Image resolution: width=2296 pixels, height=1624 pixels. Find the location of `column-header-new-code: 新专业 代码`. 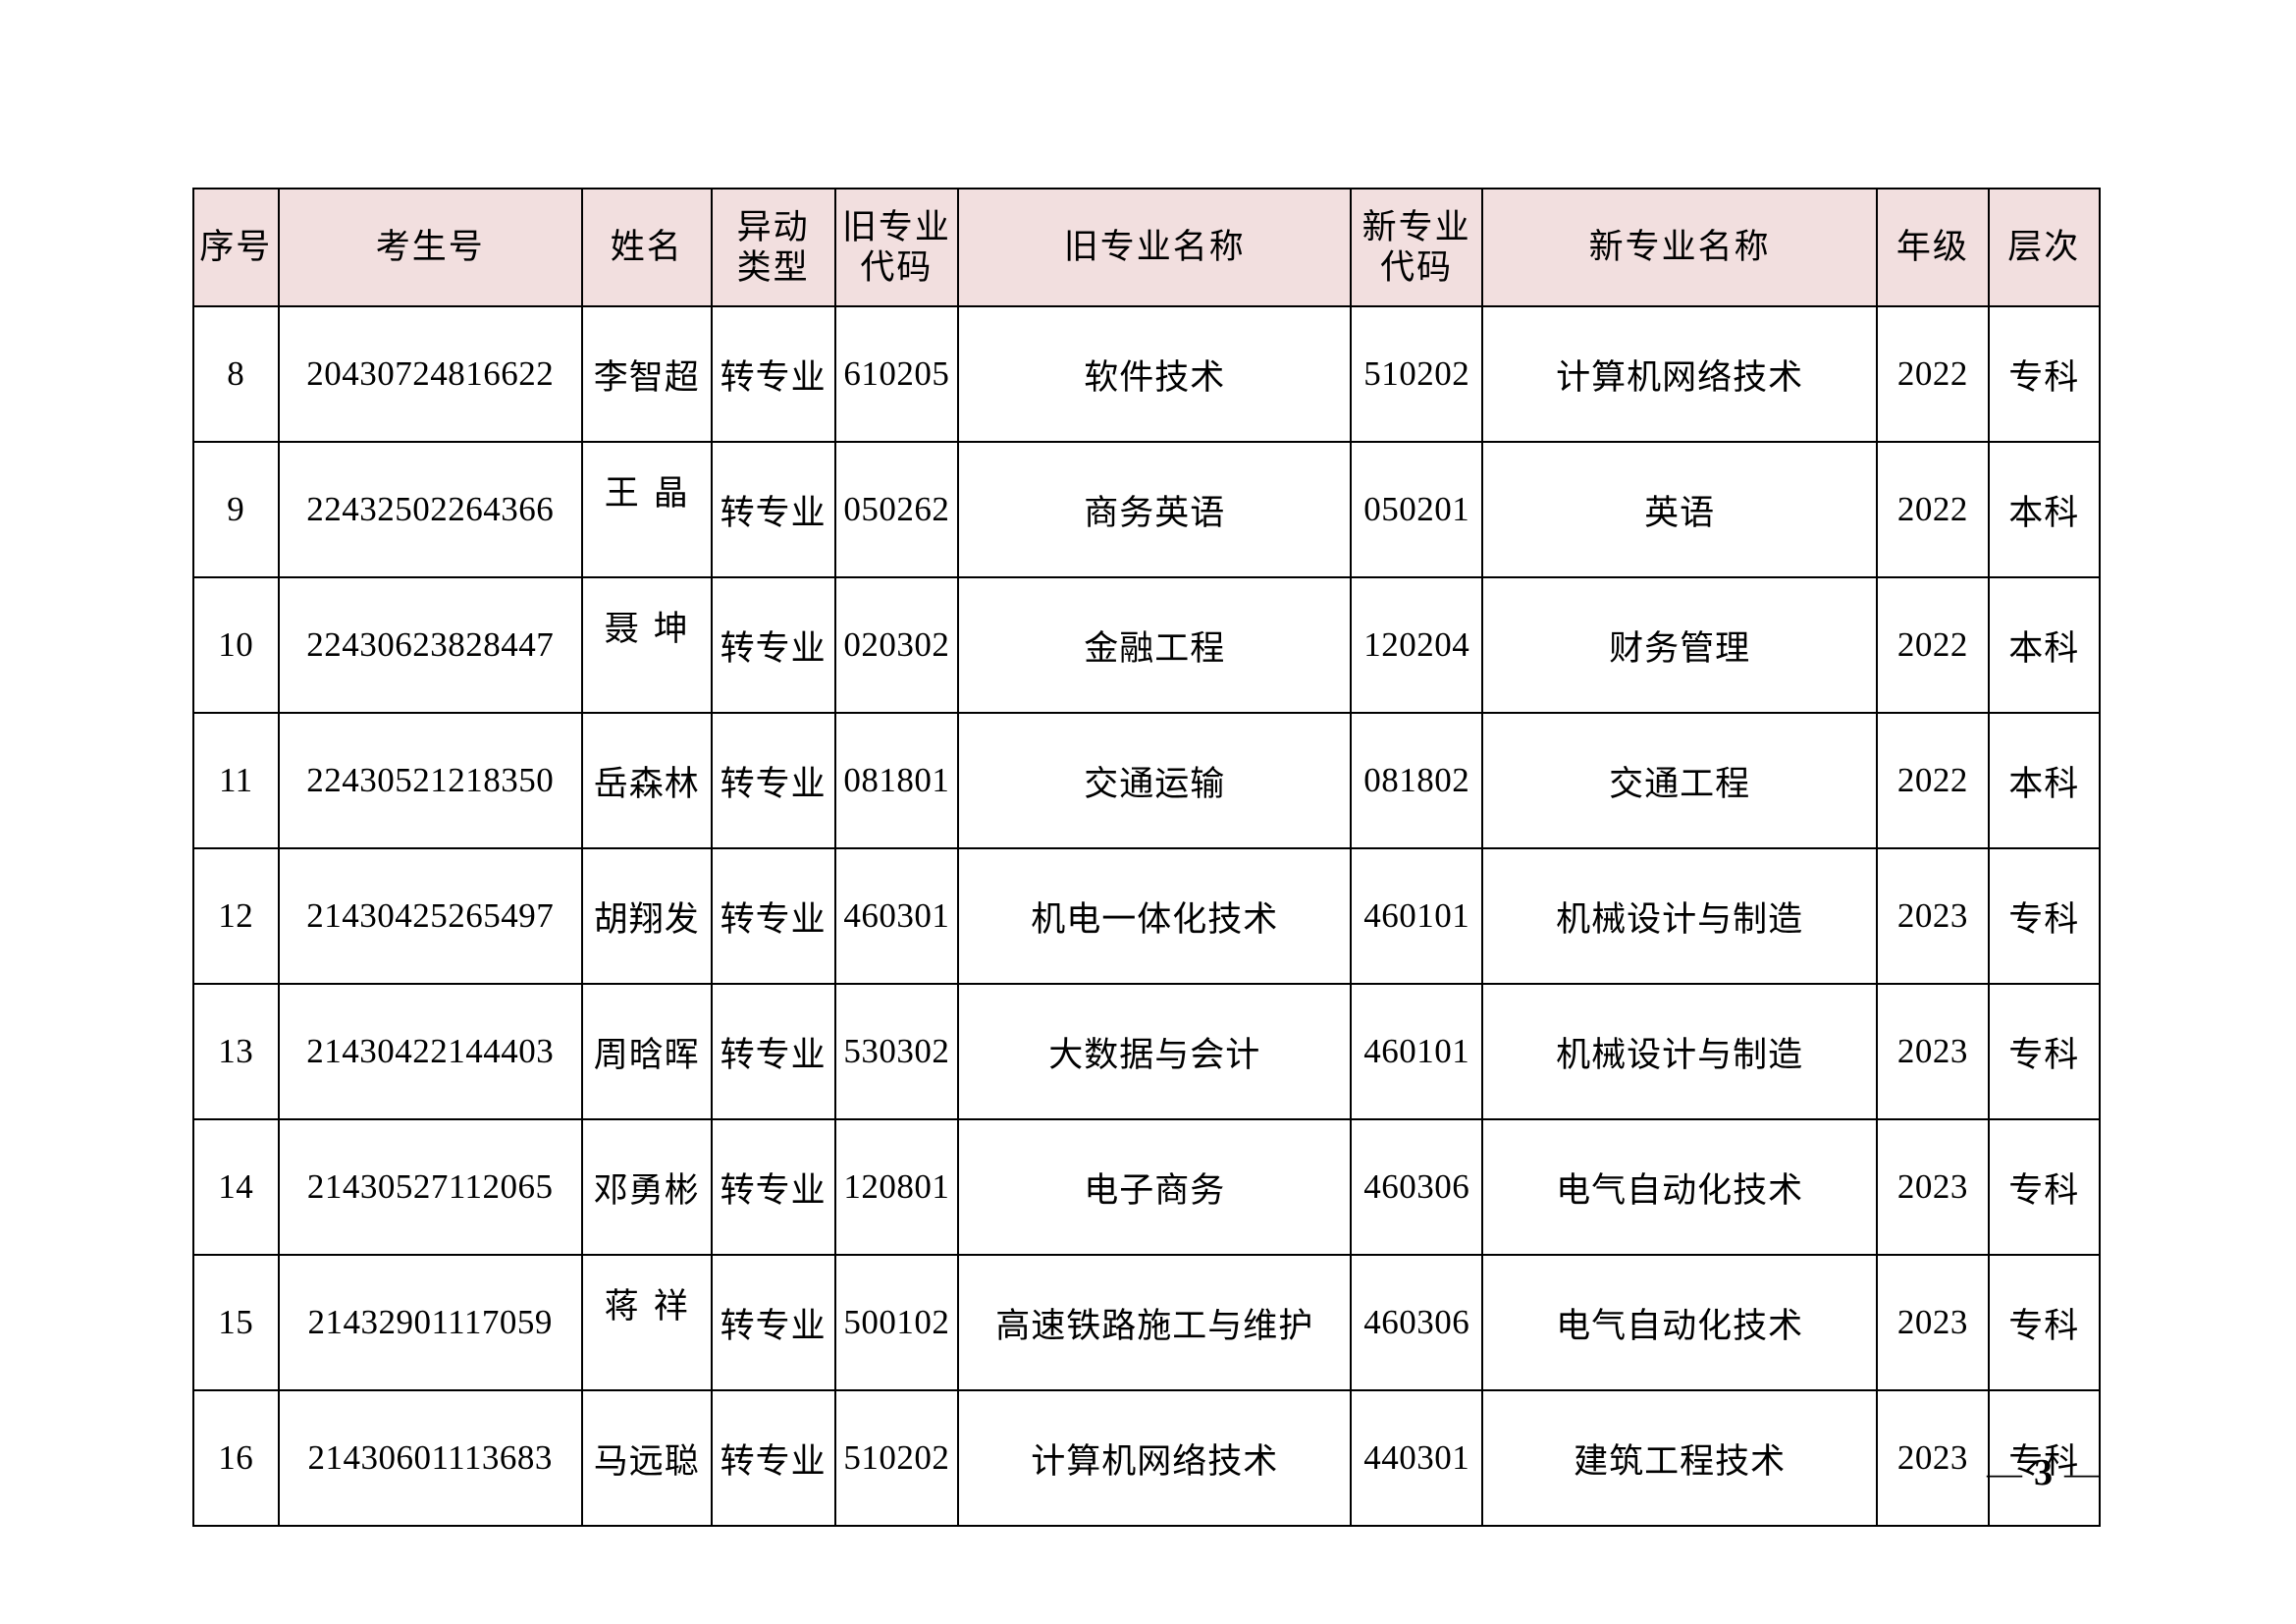

column-header-new-code: 新专业 代码 is located at coordinates (1417, 247).